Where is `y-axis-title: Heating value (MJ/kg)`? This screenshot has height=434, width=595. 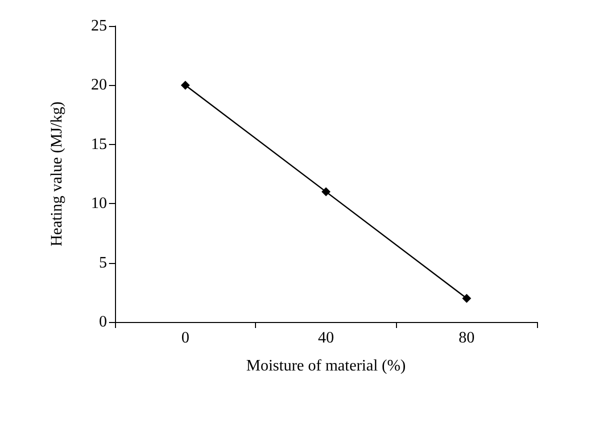
y-axis-title: Heating value (MJ/kg) is located at coordinates (57, 174).